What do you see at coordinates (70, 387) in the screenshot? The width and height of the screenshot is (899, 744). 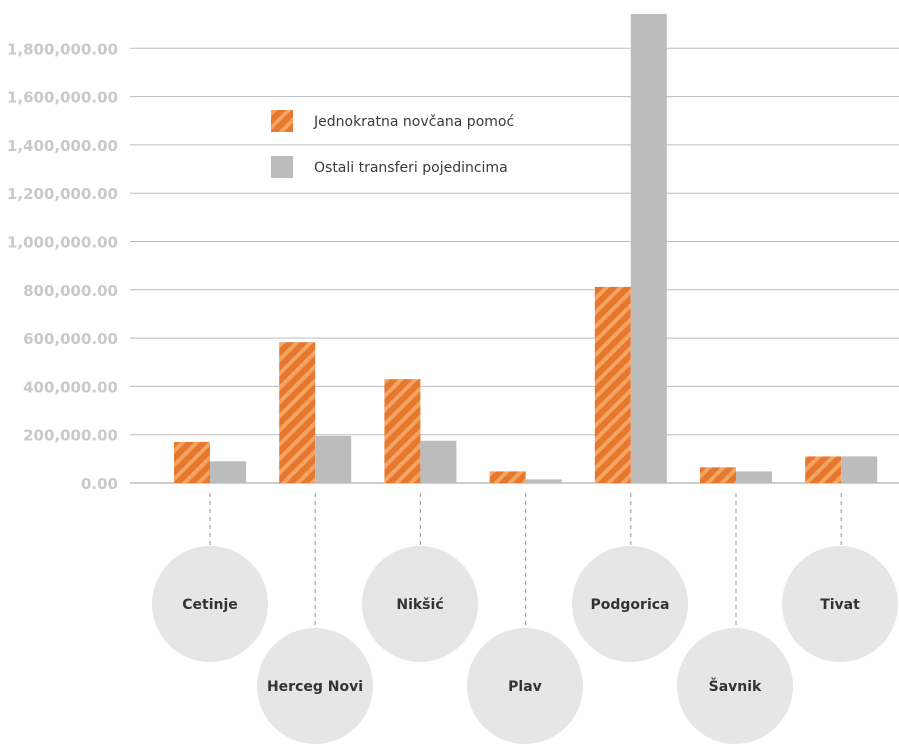 I see `y-tick-label: 400,000.00` at bounding box center [70, 387].